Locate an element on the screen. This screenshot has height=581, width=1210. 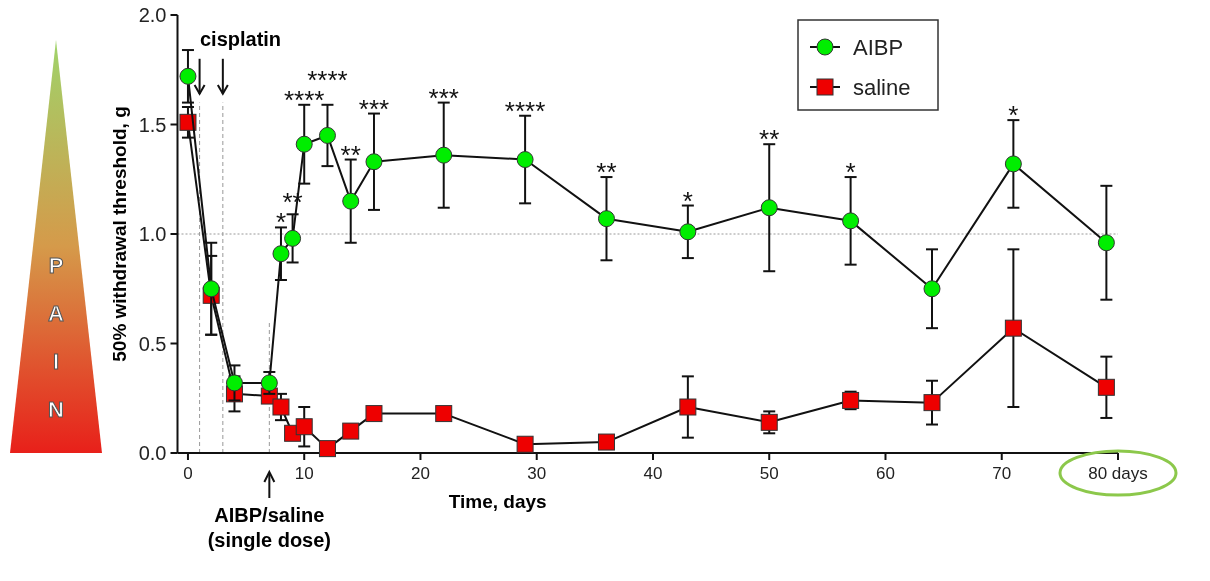
text: AIBP/saline (single dose) is located at coordinates (269, 527).